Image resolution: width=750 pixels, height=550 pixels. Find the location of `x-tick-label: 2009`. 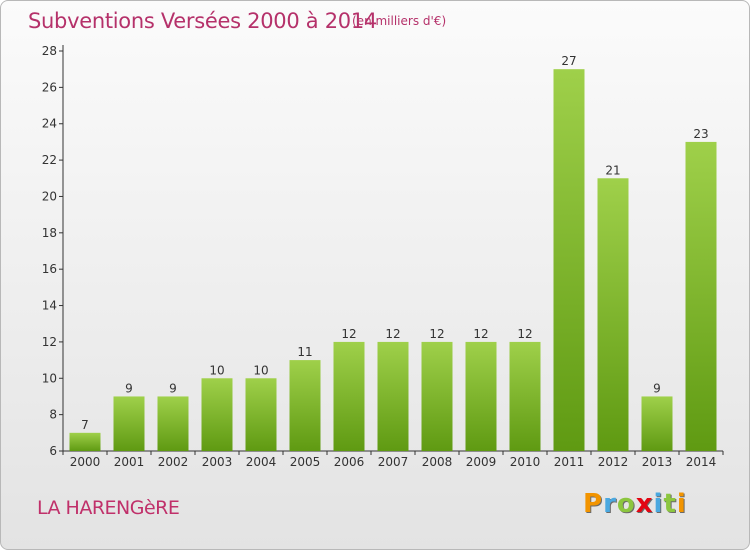

x-tick-label: 2009 is located at coordinates (481, 462).